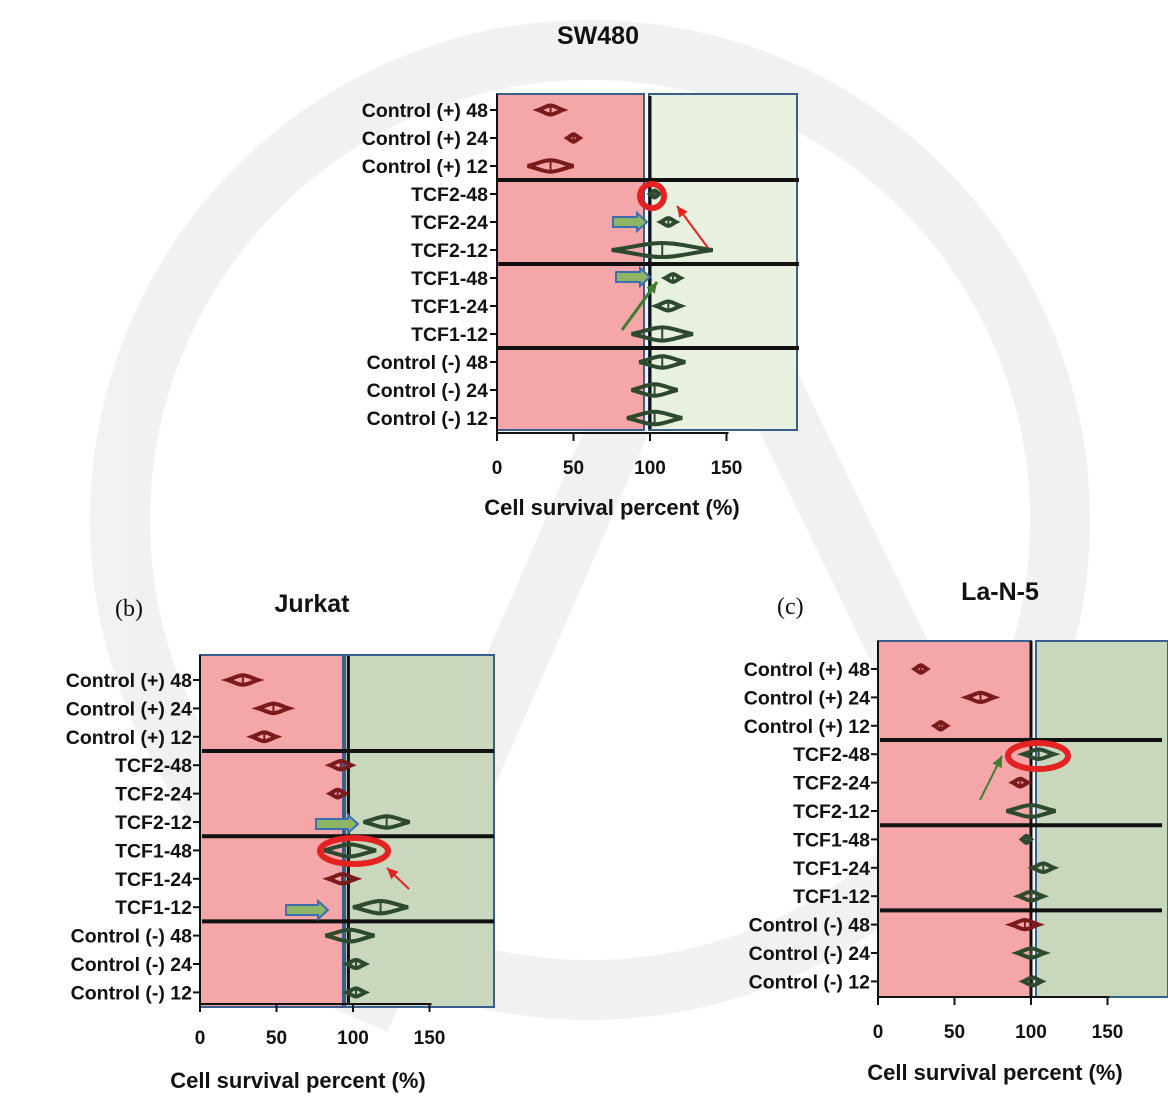 Image resolution: width=1168 pixels, height=1097 pixels. Describe the element at coordinates (790, 607) in the screenshot. I see `panel-label: (c)` at that location.